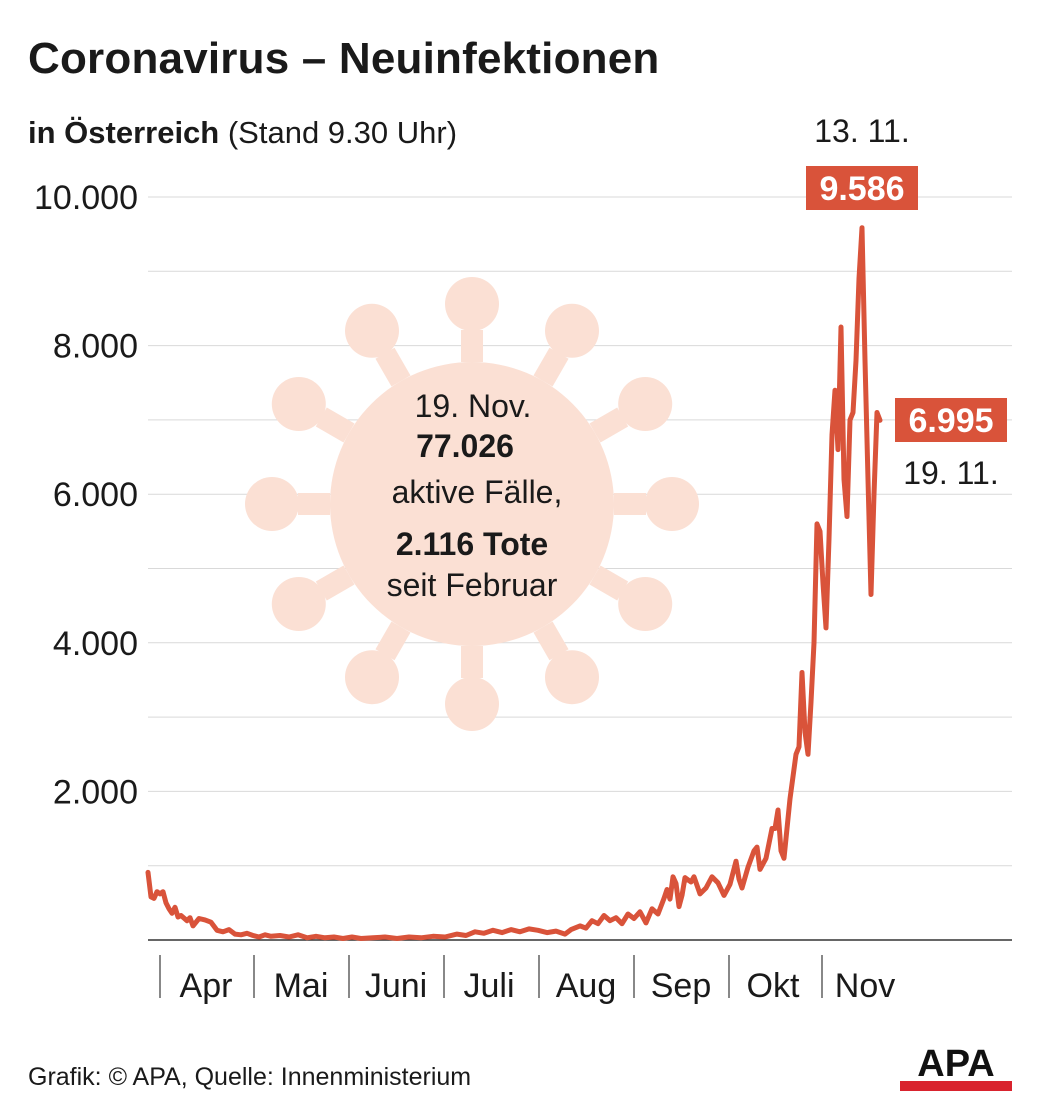 The width and height of the screenshot is (1040, 1110). Describe the element at coordinates (472, 544) in the screenshot. I see `info-deaths: 2.116 Tote` at that location.